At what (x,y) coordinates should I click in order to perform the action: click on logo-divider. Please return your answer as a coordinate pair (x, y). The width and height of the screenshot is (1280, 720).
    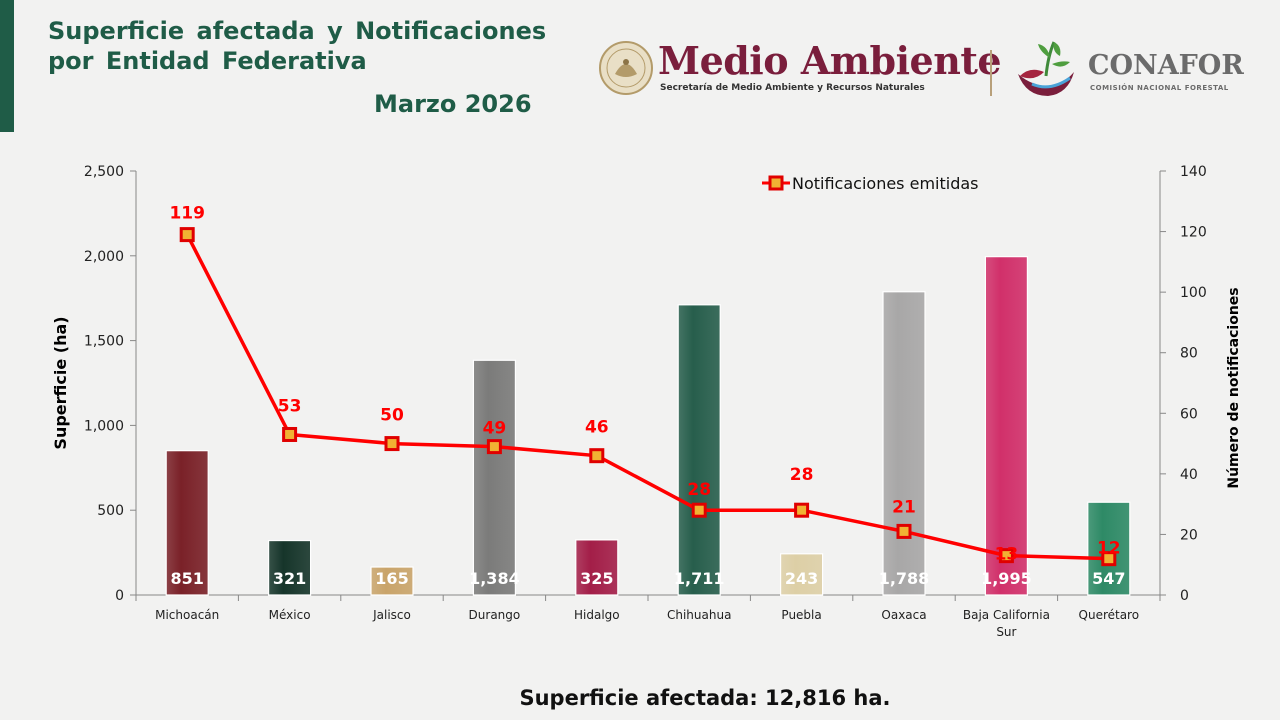
    Looking at the image, I should click on (991, 73).